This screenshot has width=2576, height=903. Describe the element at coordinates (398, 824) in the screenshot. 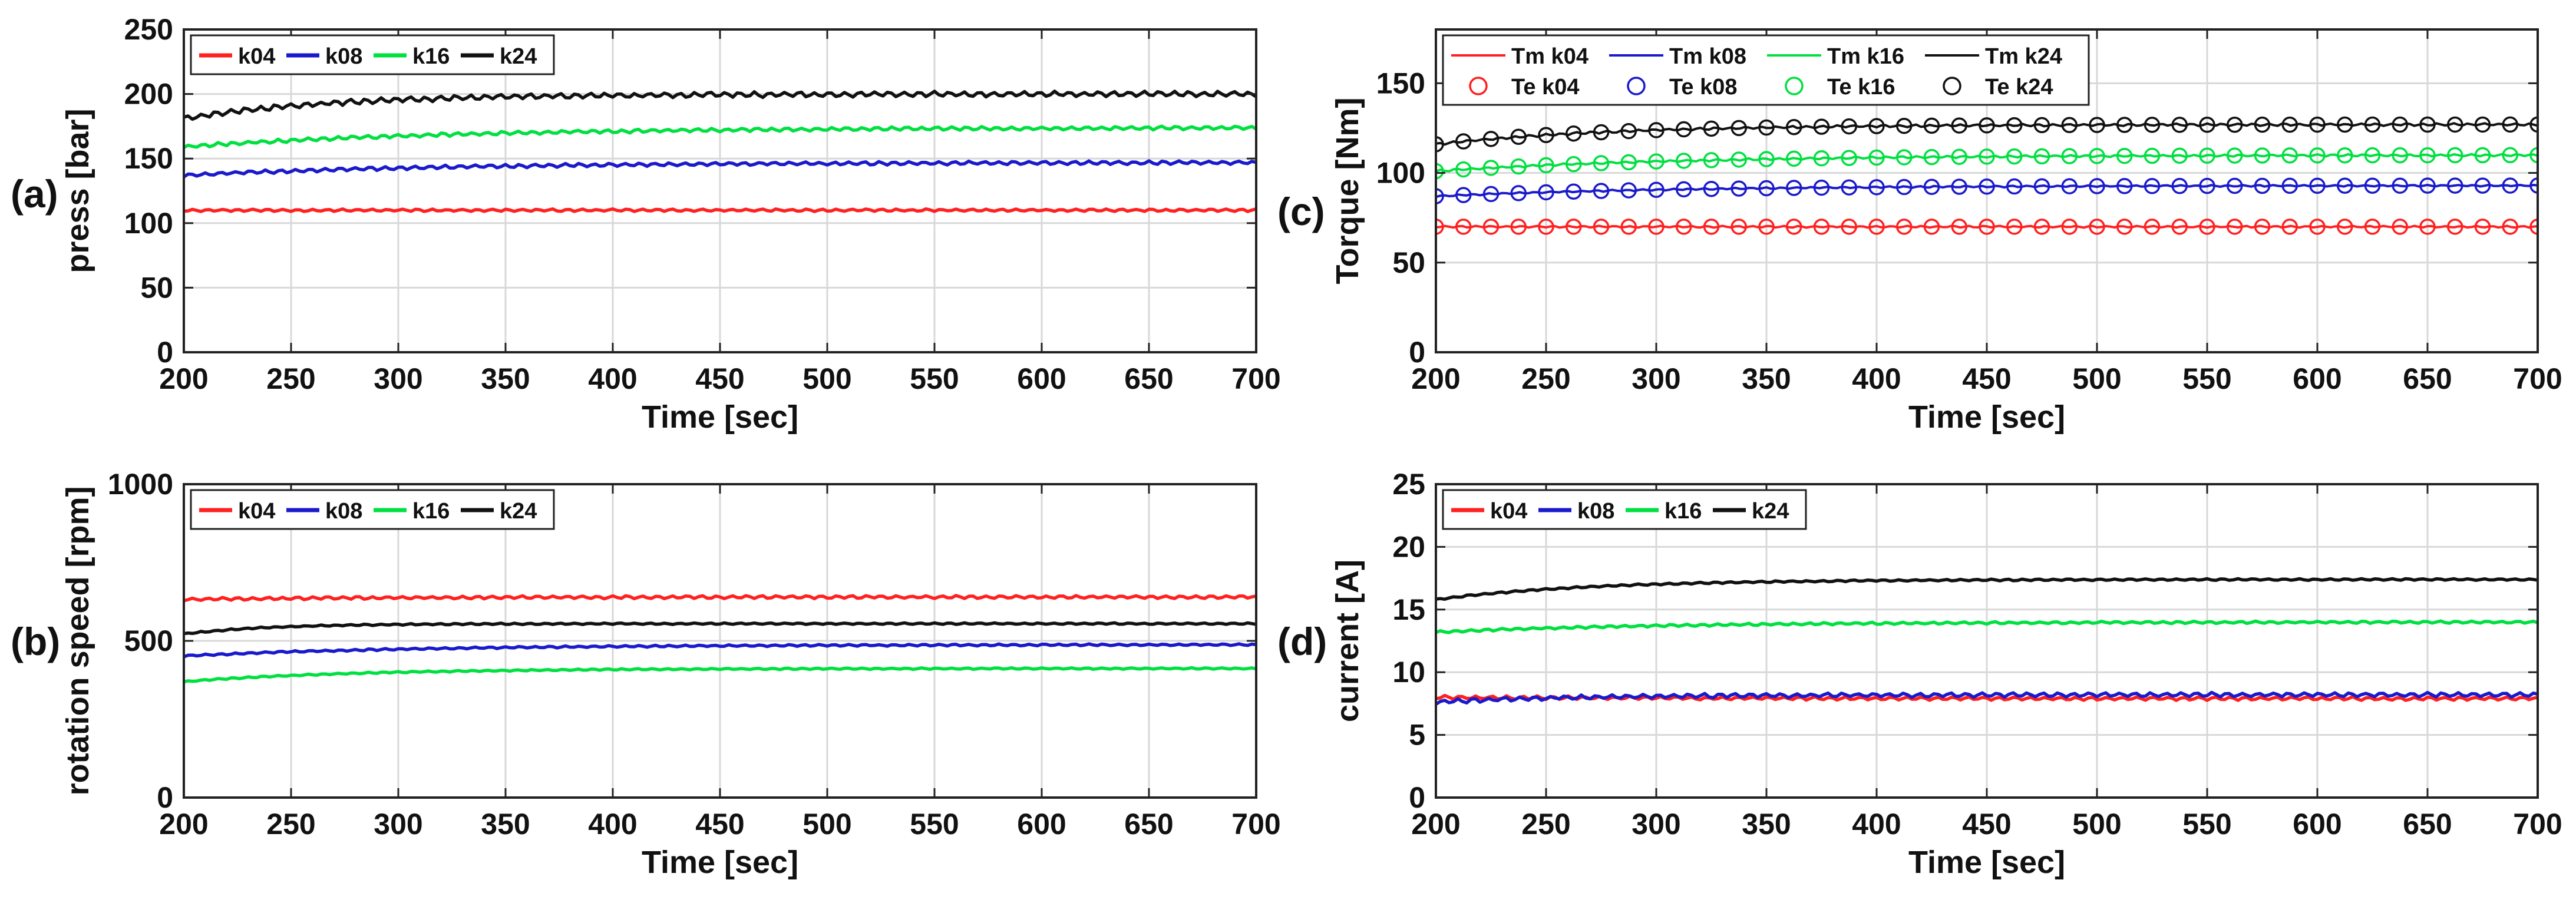

I see `x-tick-label: 300` at that location.